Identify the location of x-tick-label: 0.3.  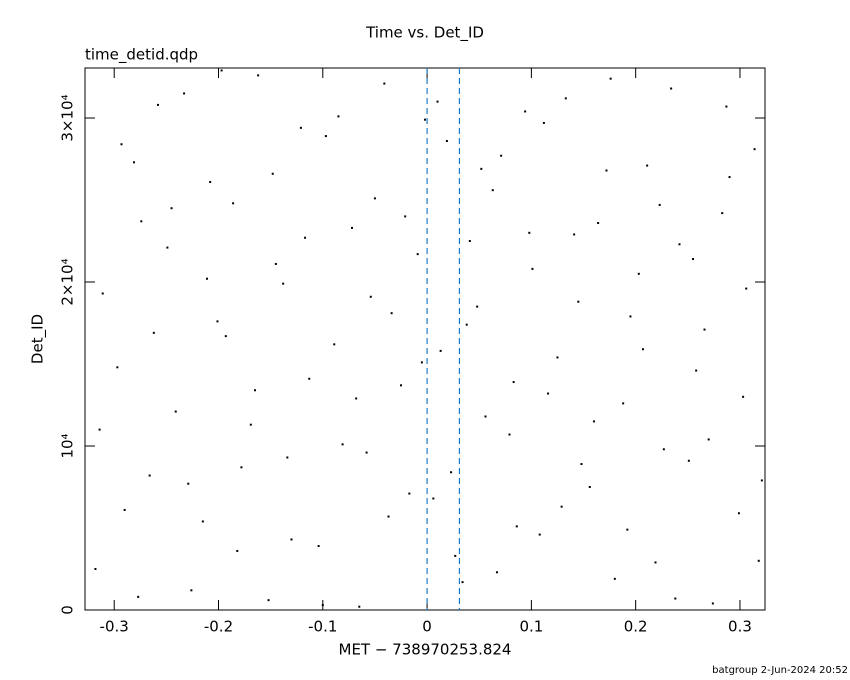
(740, 627).